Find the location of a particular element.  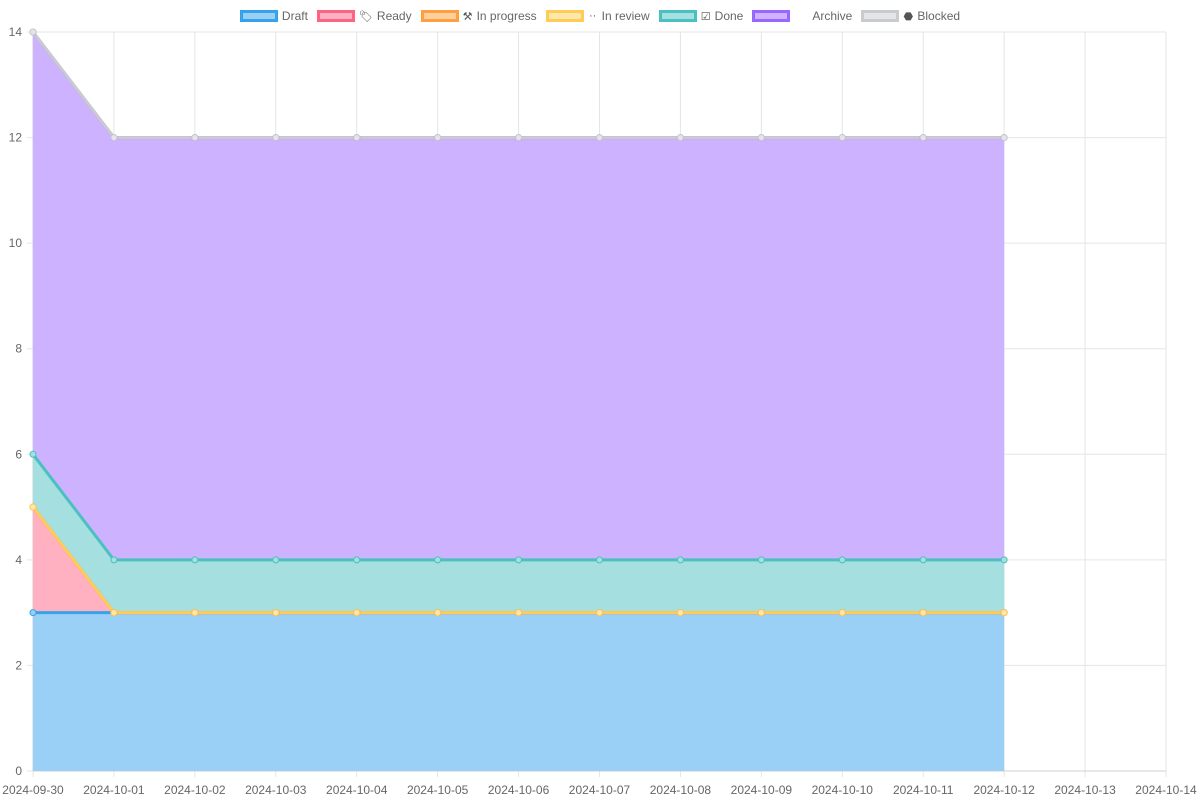

checkbox-icon: ☑ is located at coordinates (705, 16).